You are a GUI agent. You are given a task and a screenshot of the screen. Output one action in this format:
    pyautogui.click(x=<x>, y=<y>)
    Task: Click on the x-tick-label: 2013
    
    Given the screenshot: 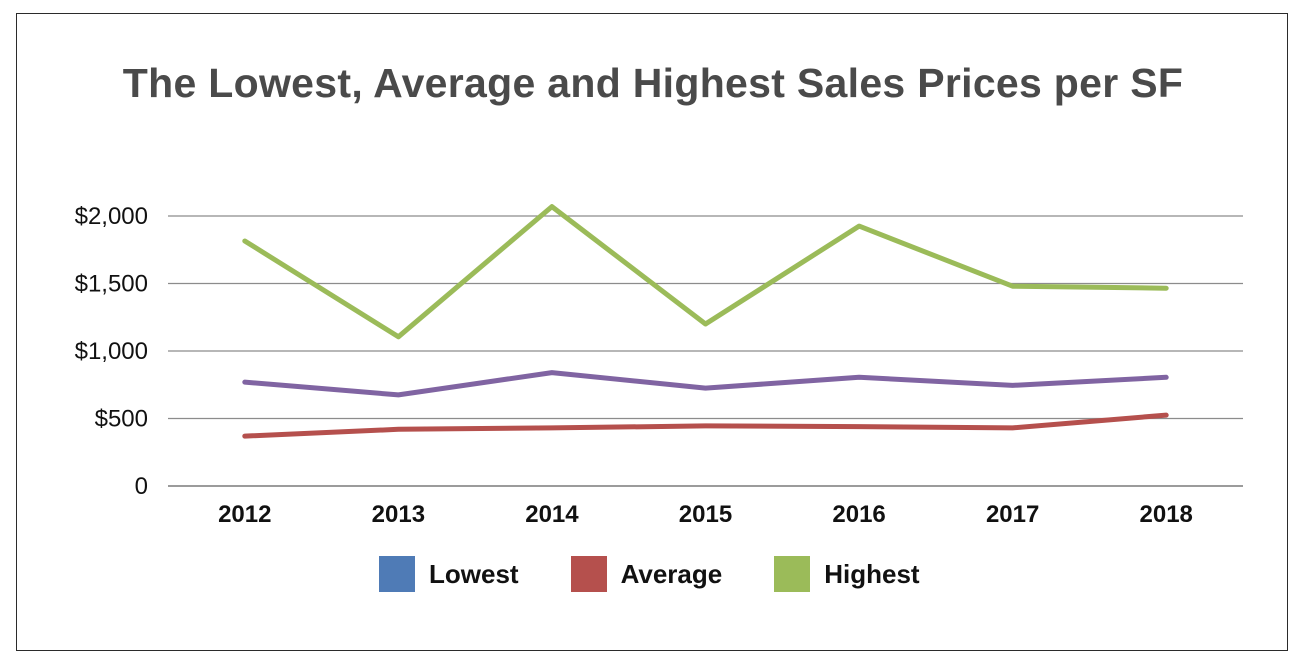 What is the action you would take?
    pyautogui.click(x=398, y=514)
    